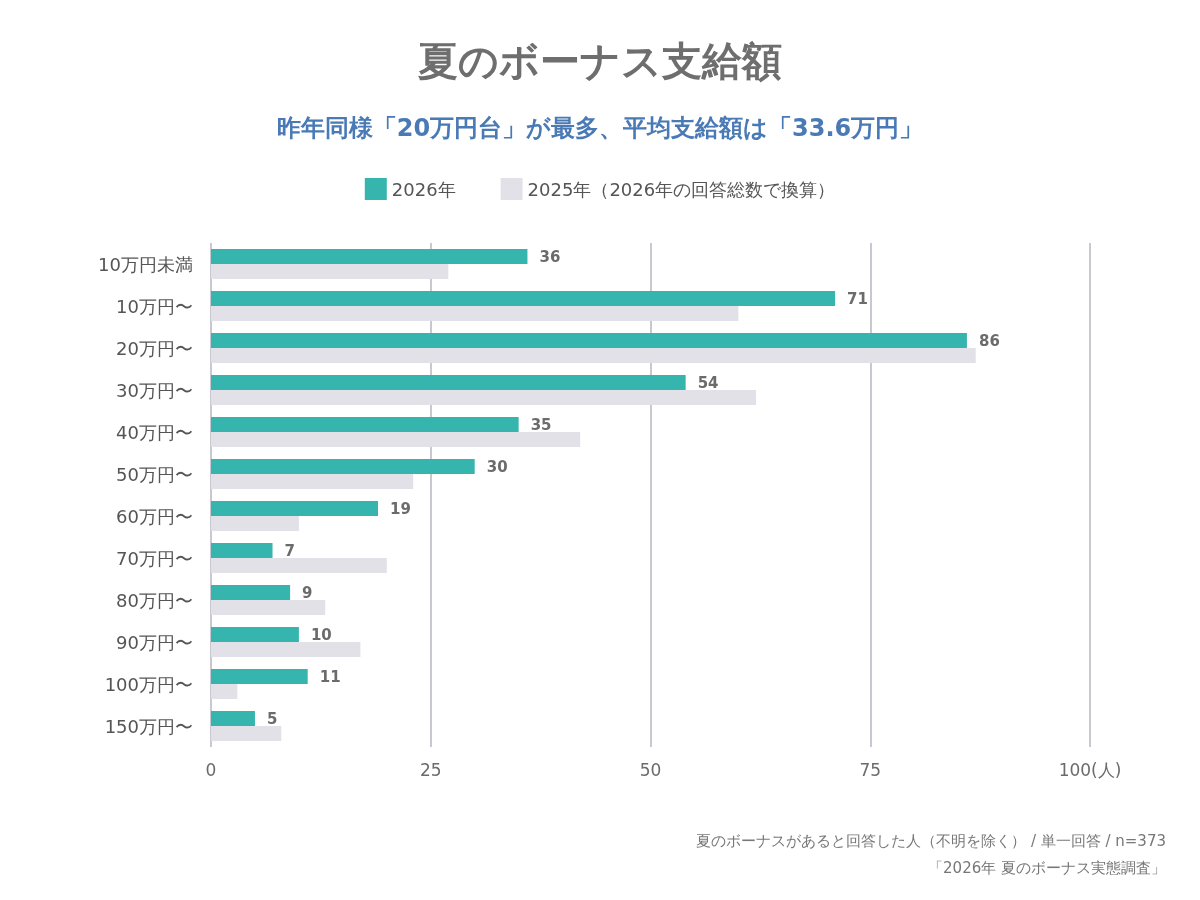  Describe the element at coordinates (154, 348) in the screenshot. I see `y-tick-label: 20万円〜` at that location.